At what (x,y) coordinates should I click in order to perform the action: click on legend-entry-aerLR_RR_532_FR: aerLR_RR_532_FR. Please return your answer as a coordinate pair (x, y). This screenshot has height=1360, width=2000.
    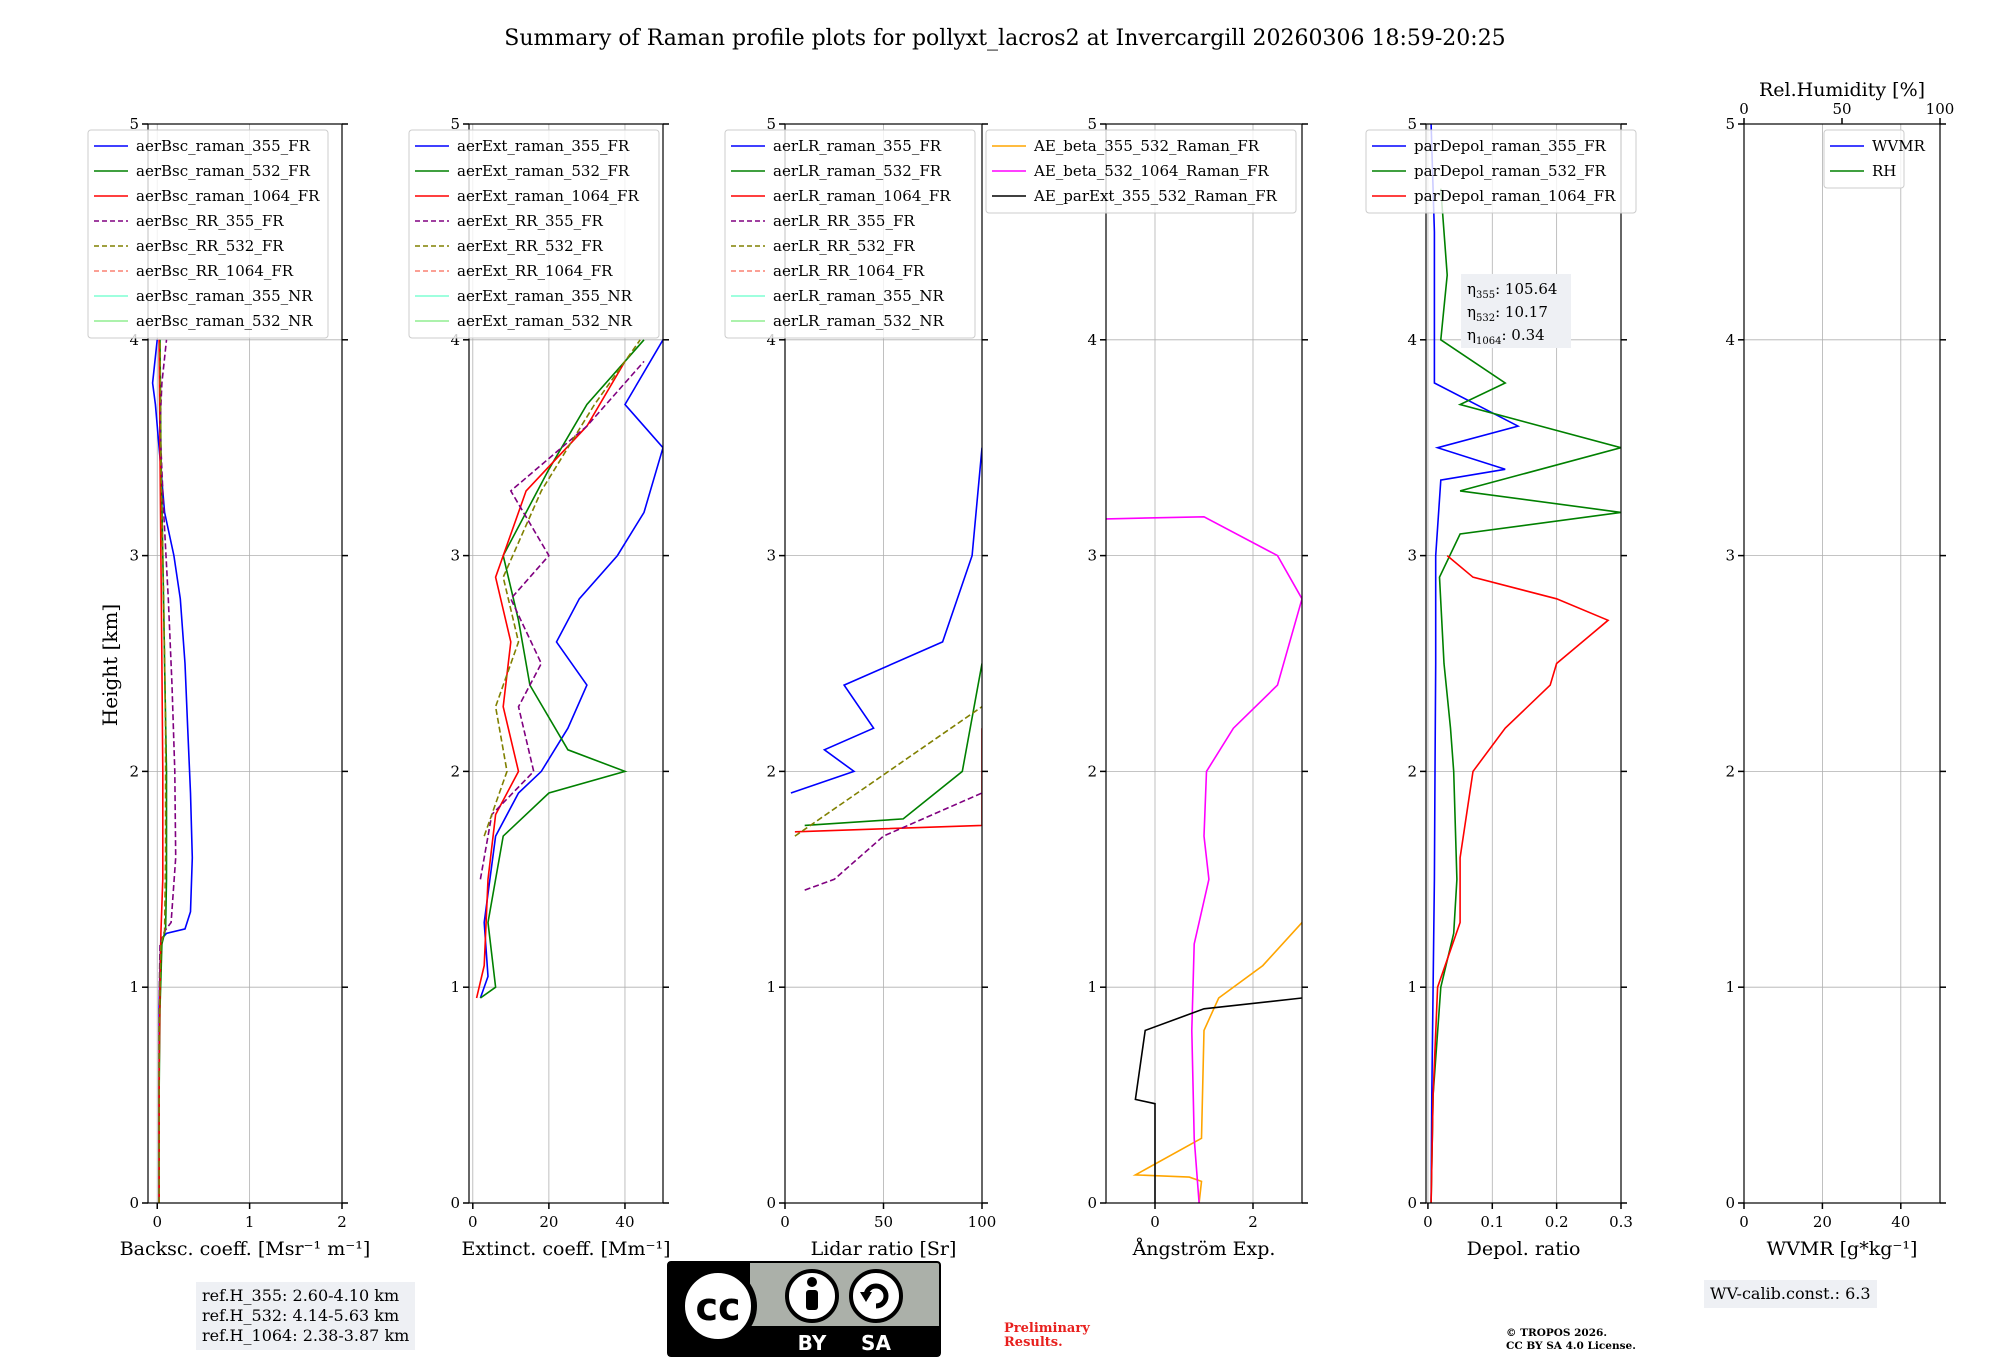
    Looking at the image, I should click on (844, 246).